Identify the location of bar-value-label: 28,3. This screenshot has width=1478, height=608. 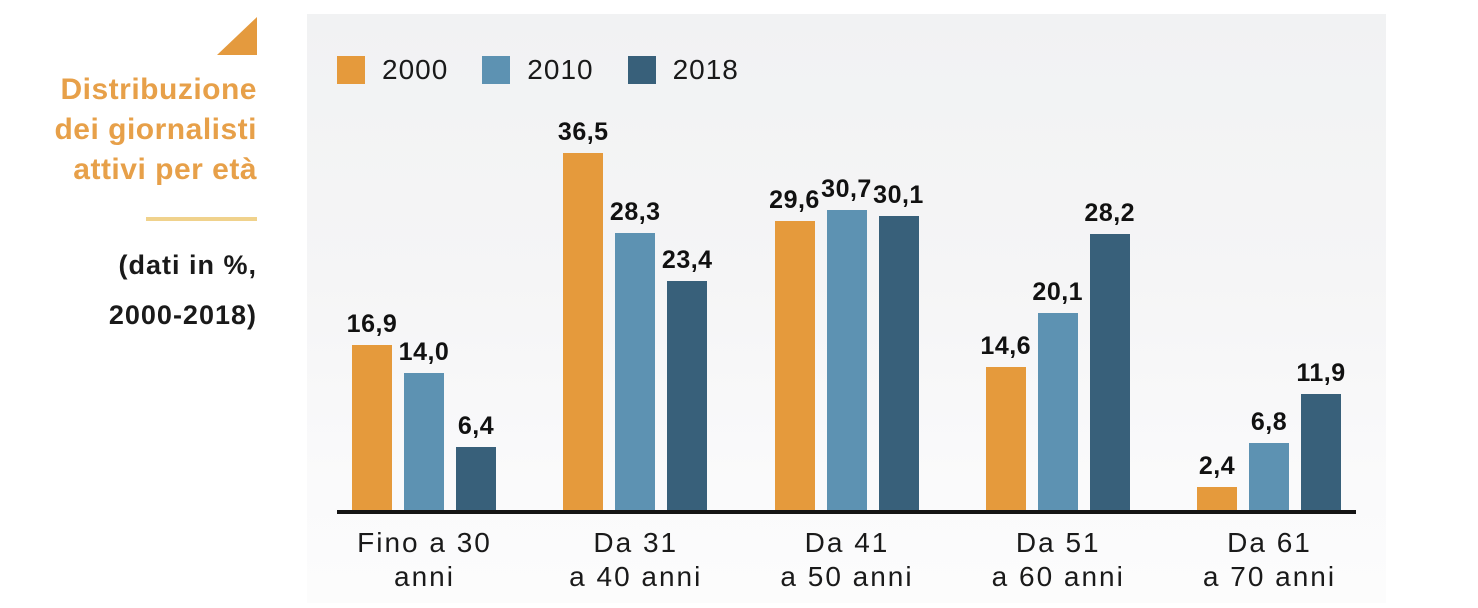
(635, 212).